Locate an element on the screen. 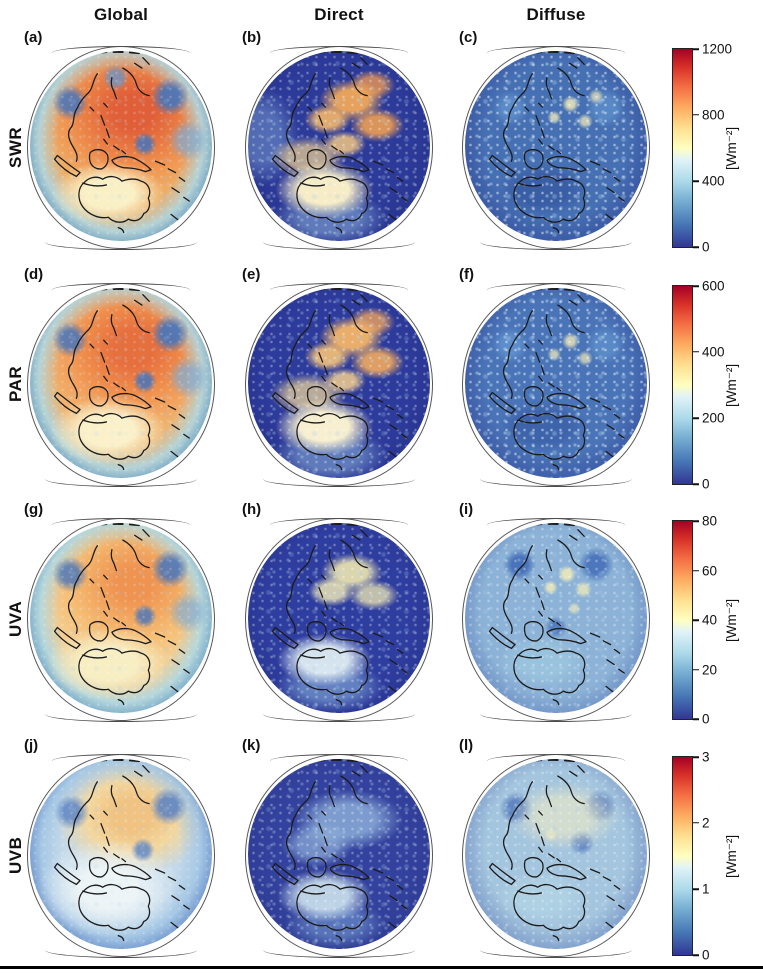 This screenshot has width=763, height=976. globe-map-uva-direct is located at coordinates (339, 620).